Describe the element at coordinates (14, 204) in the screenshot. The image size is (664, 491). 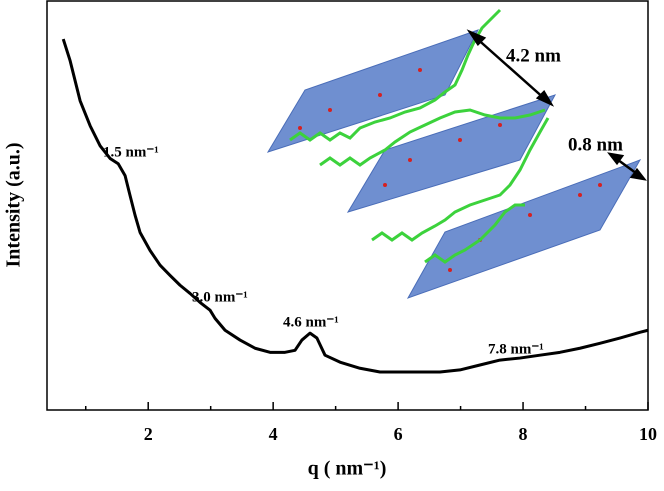
I see `y-axis-label: Intensity (a.u.)` at that location.